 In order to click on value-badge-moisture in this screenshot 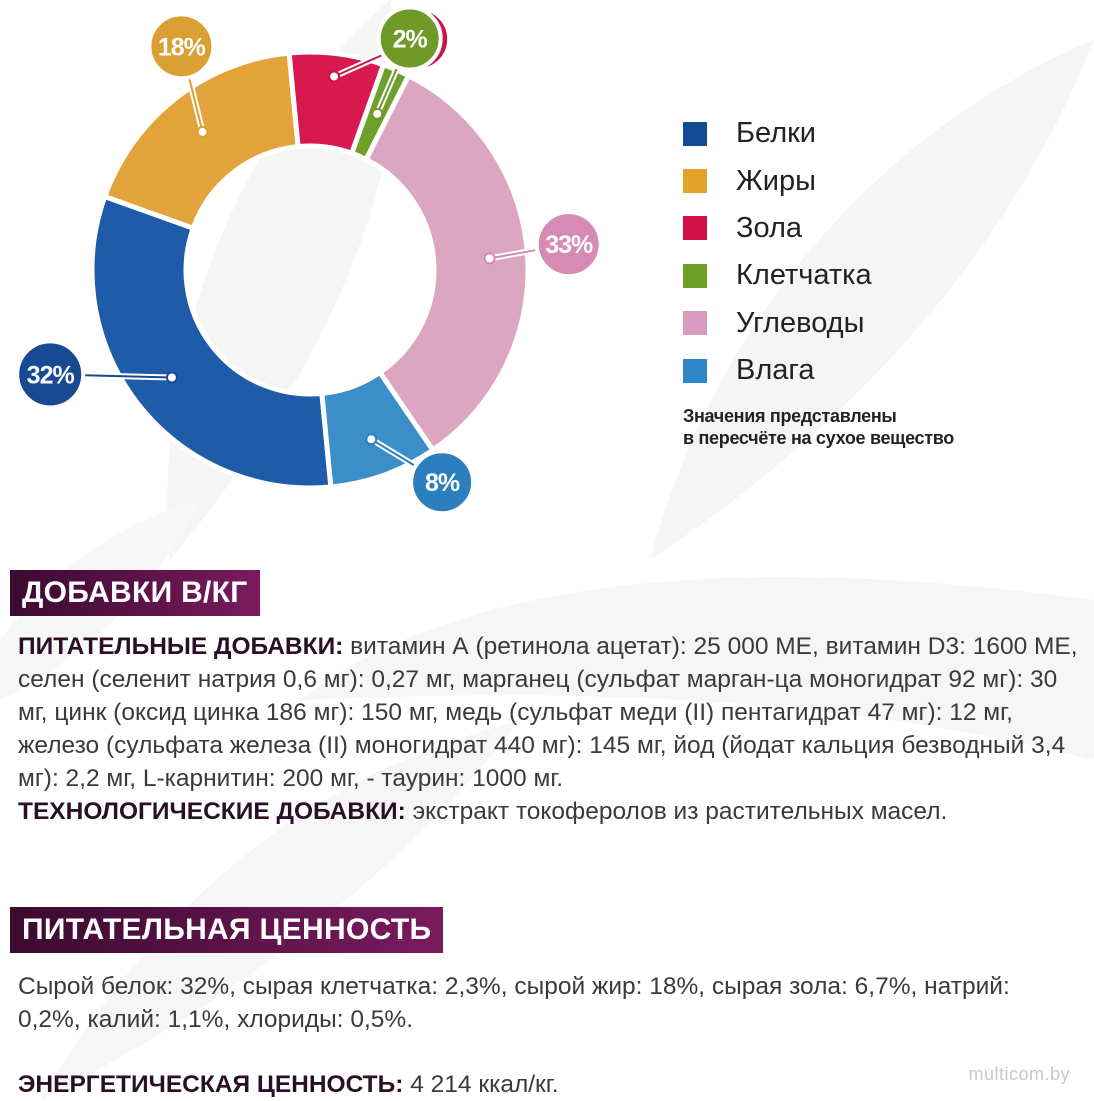, I will do `click(442, 482)`.